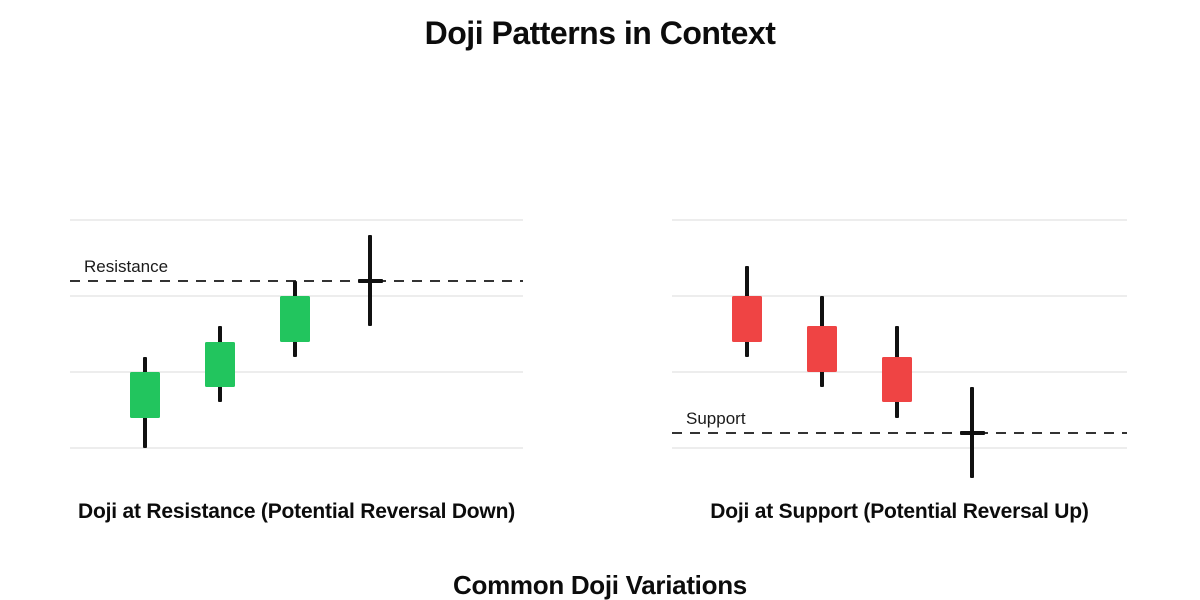 This screenshot has width=1200, height=600. Describe the element at coordinates (126, 266) in the screenshot. I see `resistance-label: Resistance` at that location.